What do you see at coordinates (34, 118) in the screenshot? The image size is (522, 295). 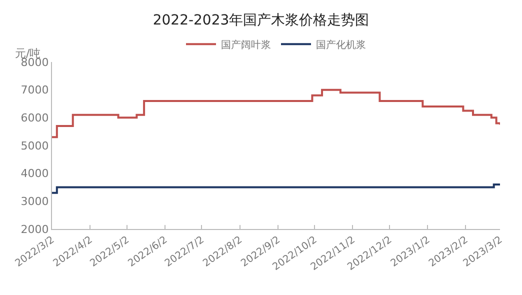 I see `y-tick-label: 6000` at bounding box center [34, 118].